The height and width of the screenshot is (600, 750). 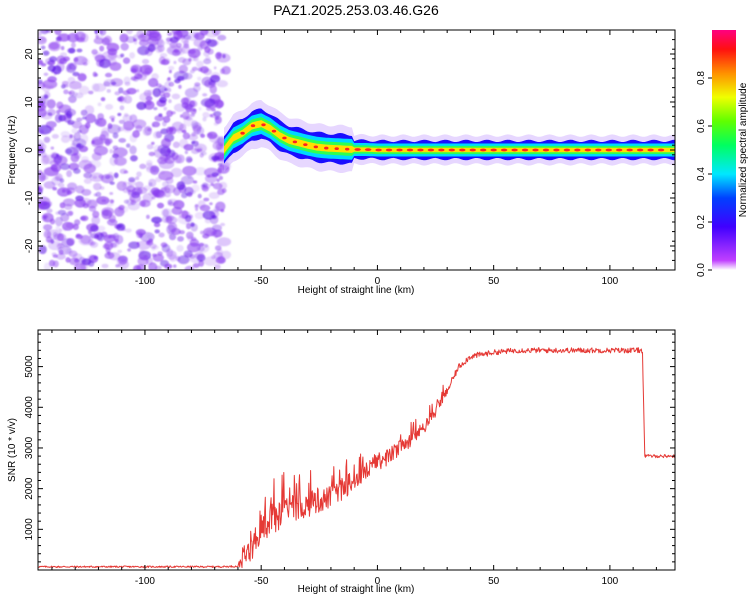 I want to click on snr-x-label: Height of straight line (km), so click(x=356, y=589).